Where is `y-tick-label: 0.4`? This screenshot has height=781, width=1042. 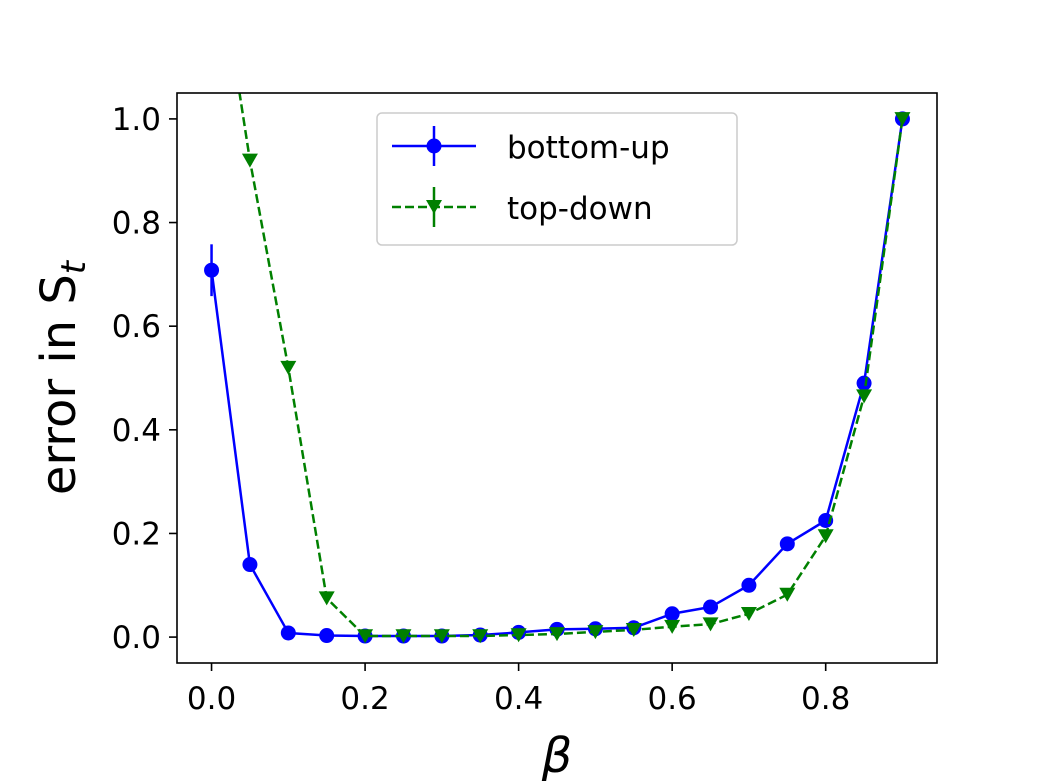 y-tick-label: 0.4 is located at coordinates (136, 431).